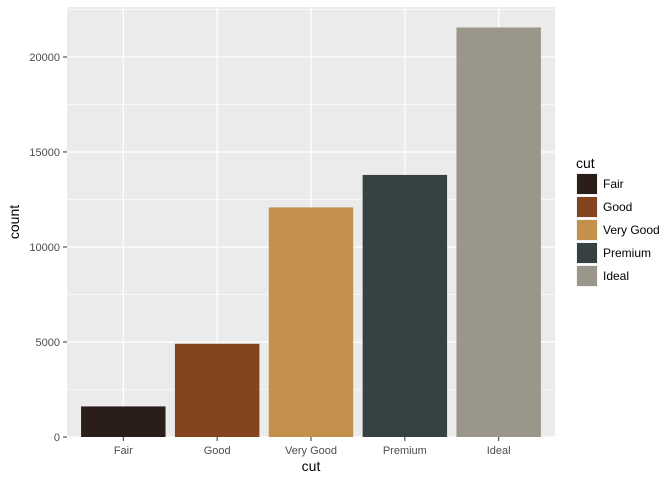 Image resolution: width=672 pixels, height=480 pixels. I want to click on legend-title: cut, so click(585, 163).